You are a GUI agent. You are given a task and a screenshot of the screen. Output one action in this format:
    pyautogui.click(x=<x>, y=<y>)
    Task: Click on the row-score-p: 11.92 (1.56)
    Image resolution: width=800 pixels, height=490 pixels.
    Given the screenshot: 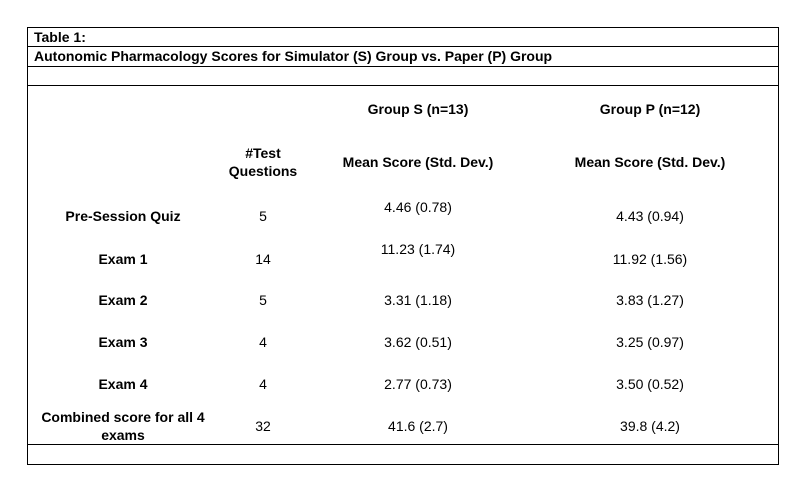 What is the action you would take?
    pyautogui.click(x=650, y=259)
    